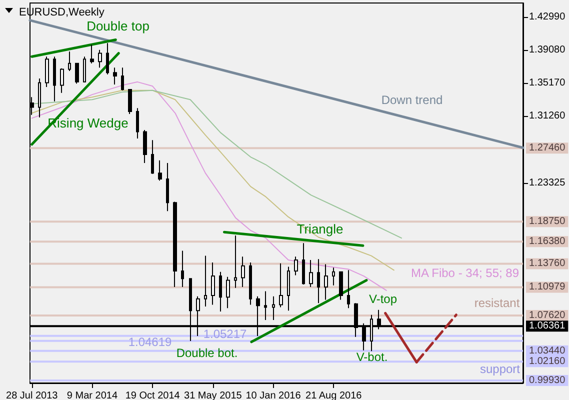 The height and width of the screenshot is (400, 569). Describe the element at coordinates (547, 264) in the screenshot. I see `ref-line-label: 1.13760` at that location.